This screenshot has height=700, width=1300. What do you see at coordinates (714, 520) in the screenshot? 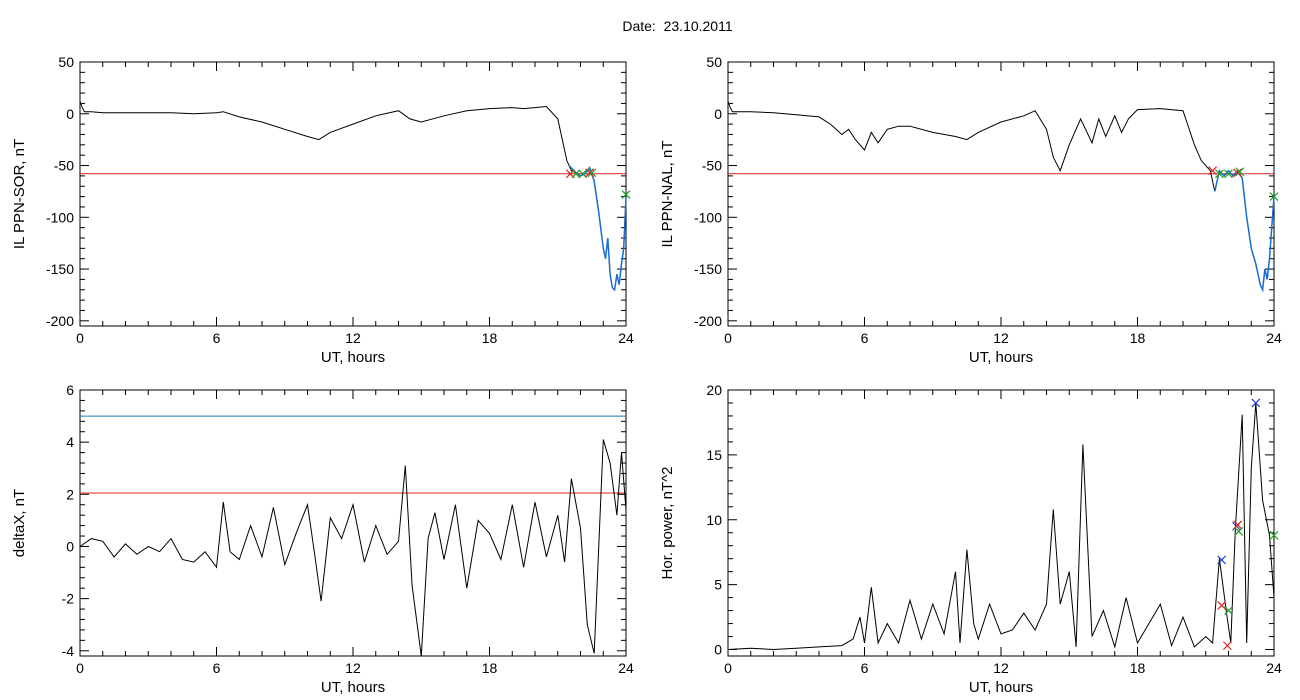
I see `y-tick-label: 10` at bounding box center [714, 520].